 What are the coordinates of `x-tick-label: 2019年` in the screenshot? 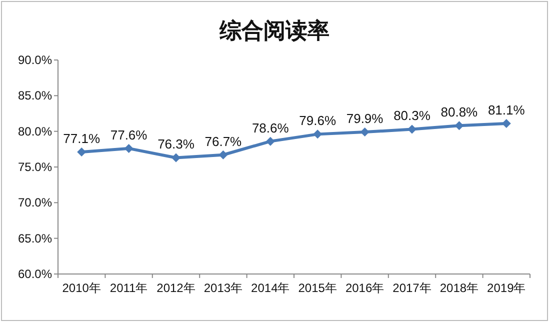 It's located at (506, 288).